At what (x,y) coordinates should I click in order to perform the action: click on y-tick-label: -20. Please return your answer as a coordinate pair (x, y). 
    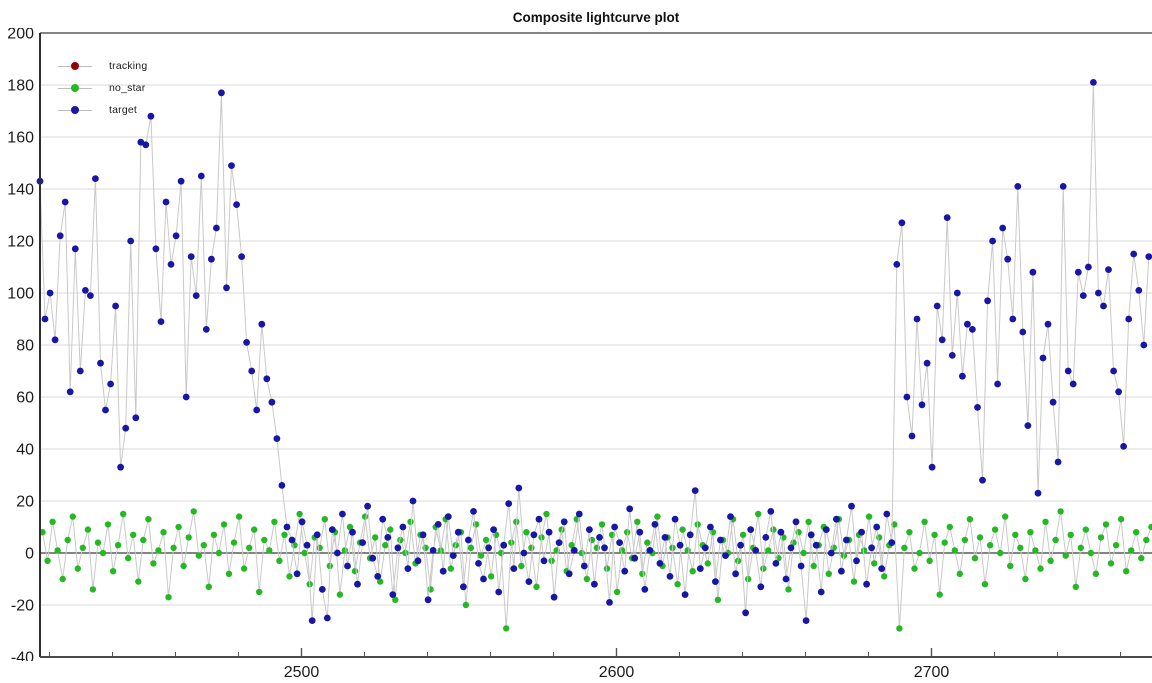
    Looking at the image, I should click on (22, 606).